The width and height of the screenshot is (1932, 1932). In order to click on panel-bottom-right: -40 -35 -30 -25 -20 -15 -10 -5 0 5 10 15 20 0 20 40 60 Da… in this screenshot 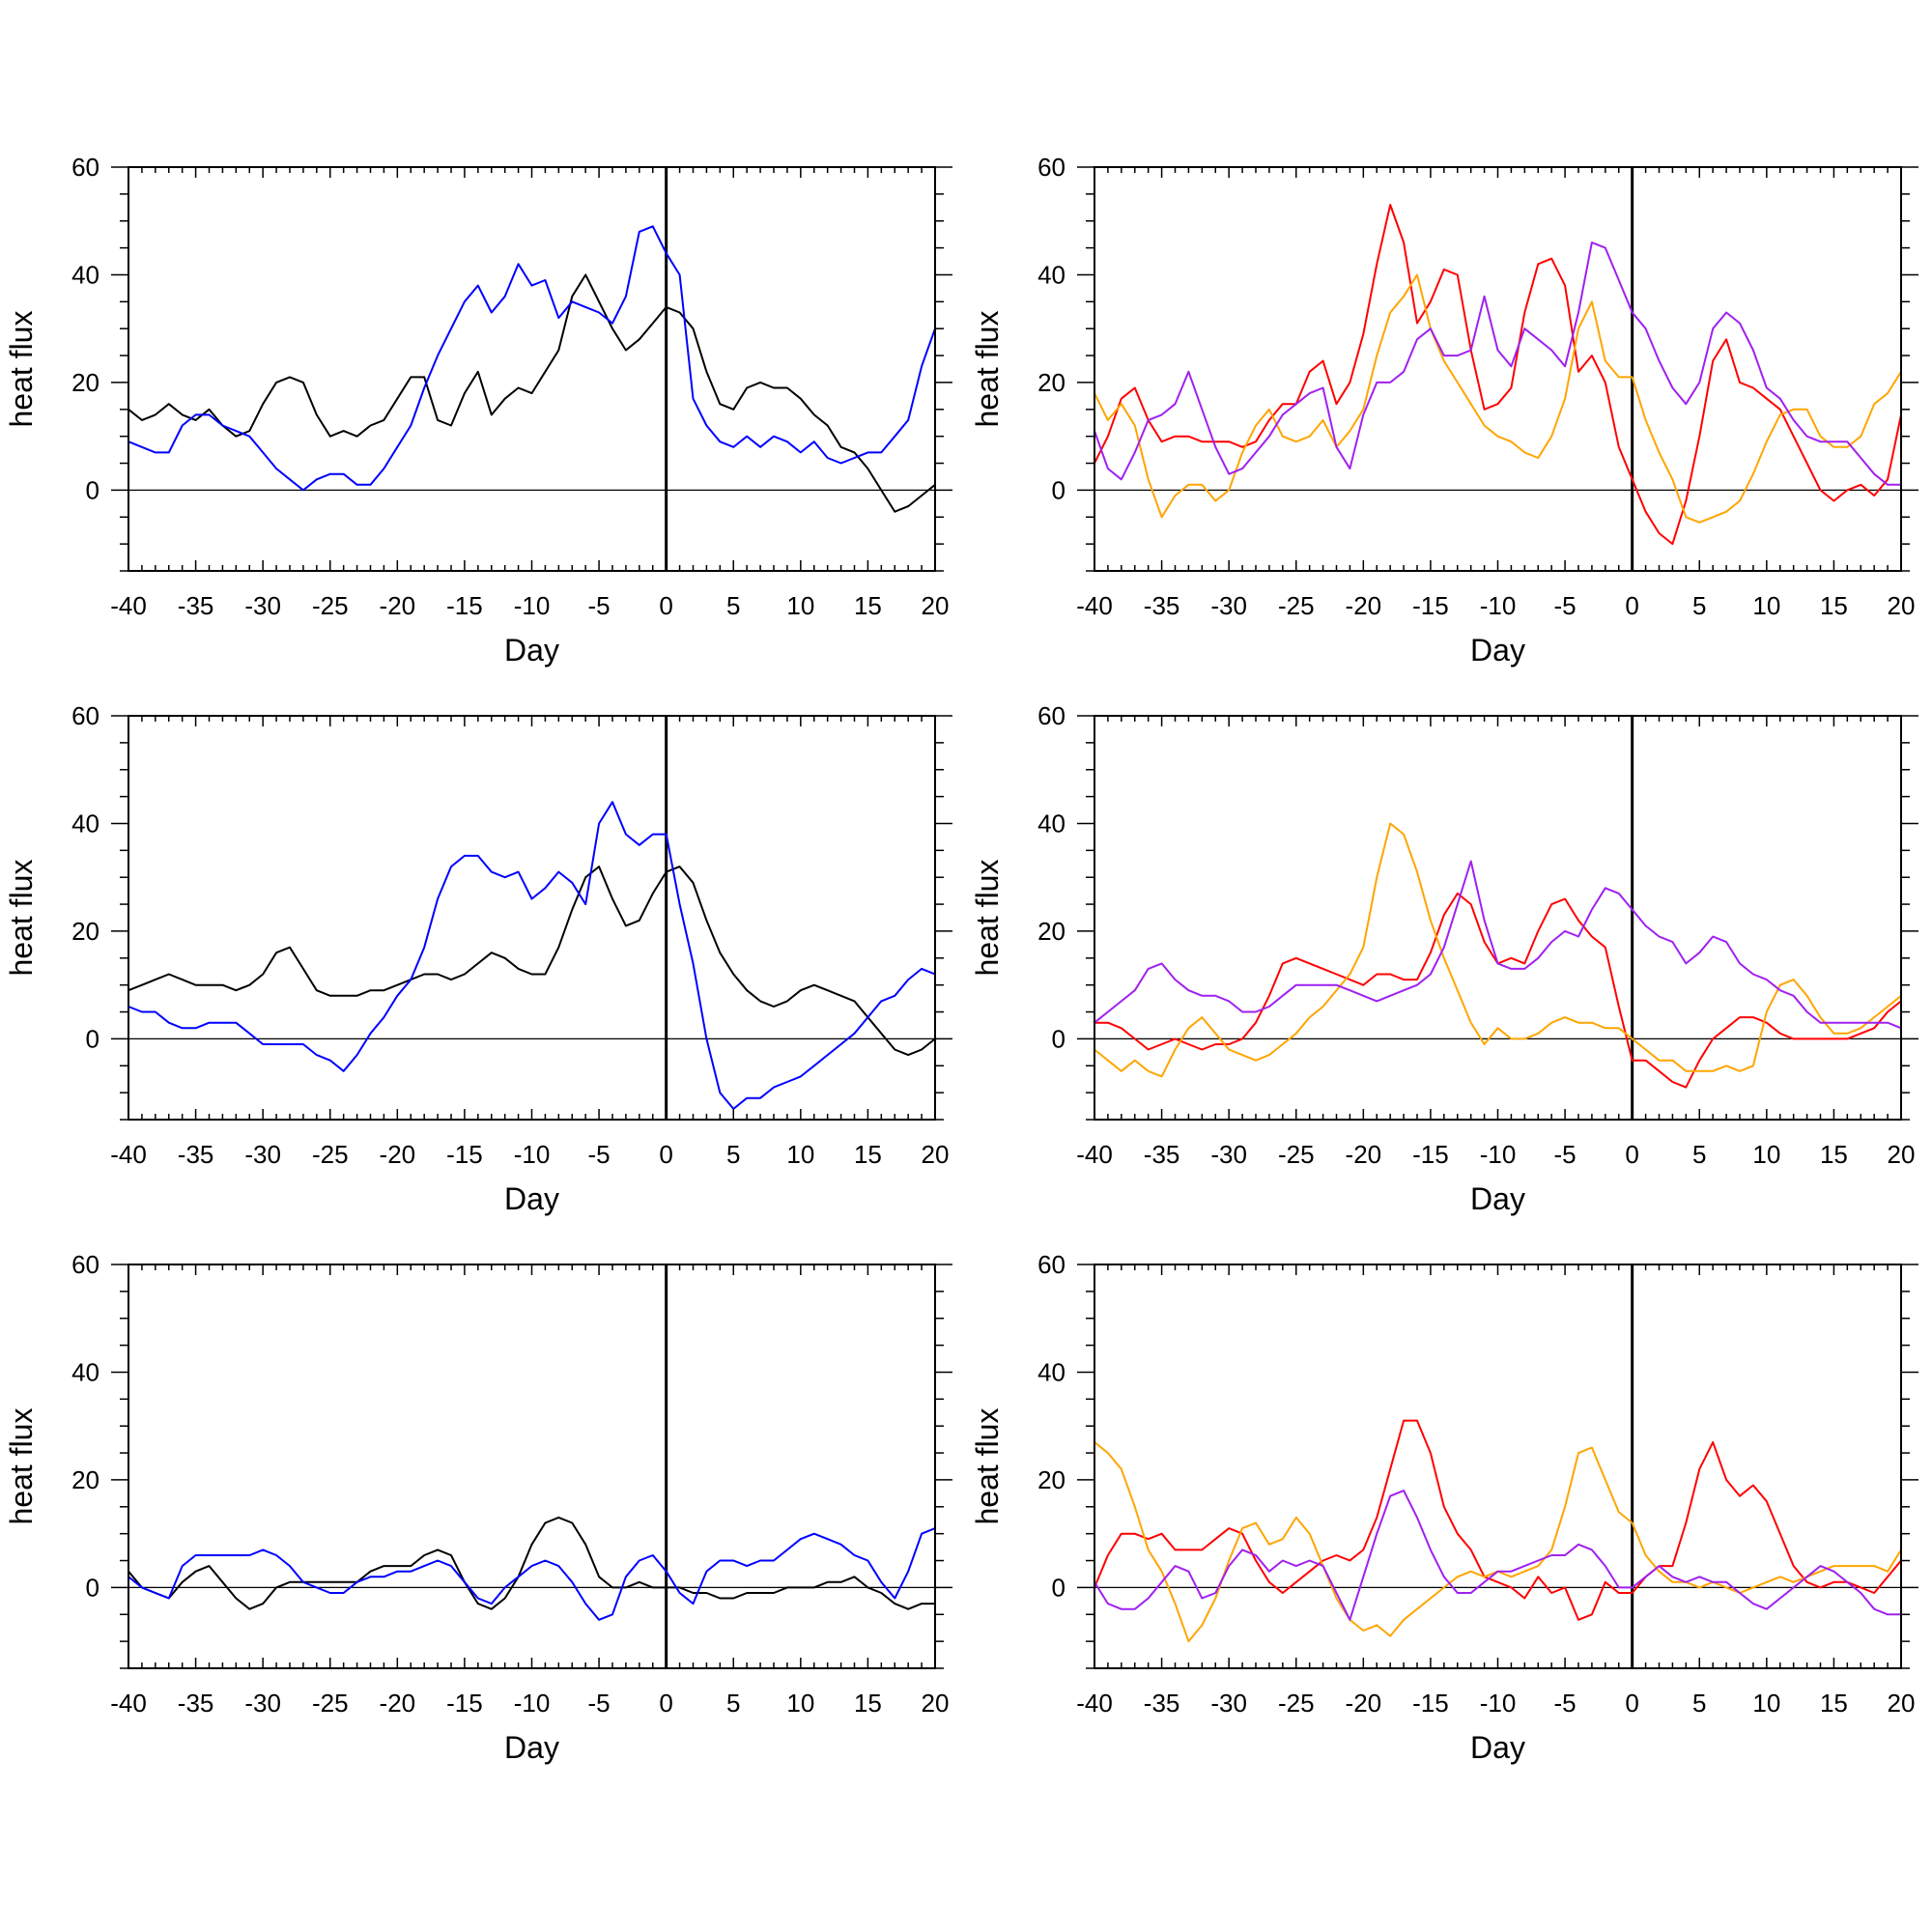, I will do `click(1444, 1507)`.